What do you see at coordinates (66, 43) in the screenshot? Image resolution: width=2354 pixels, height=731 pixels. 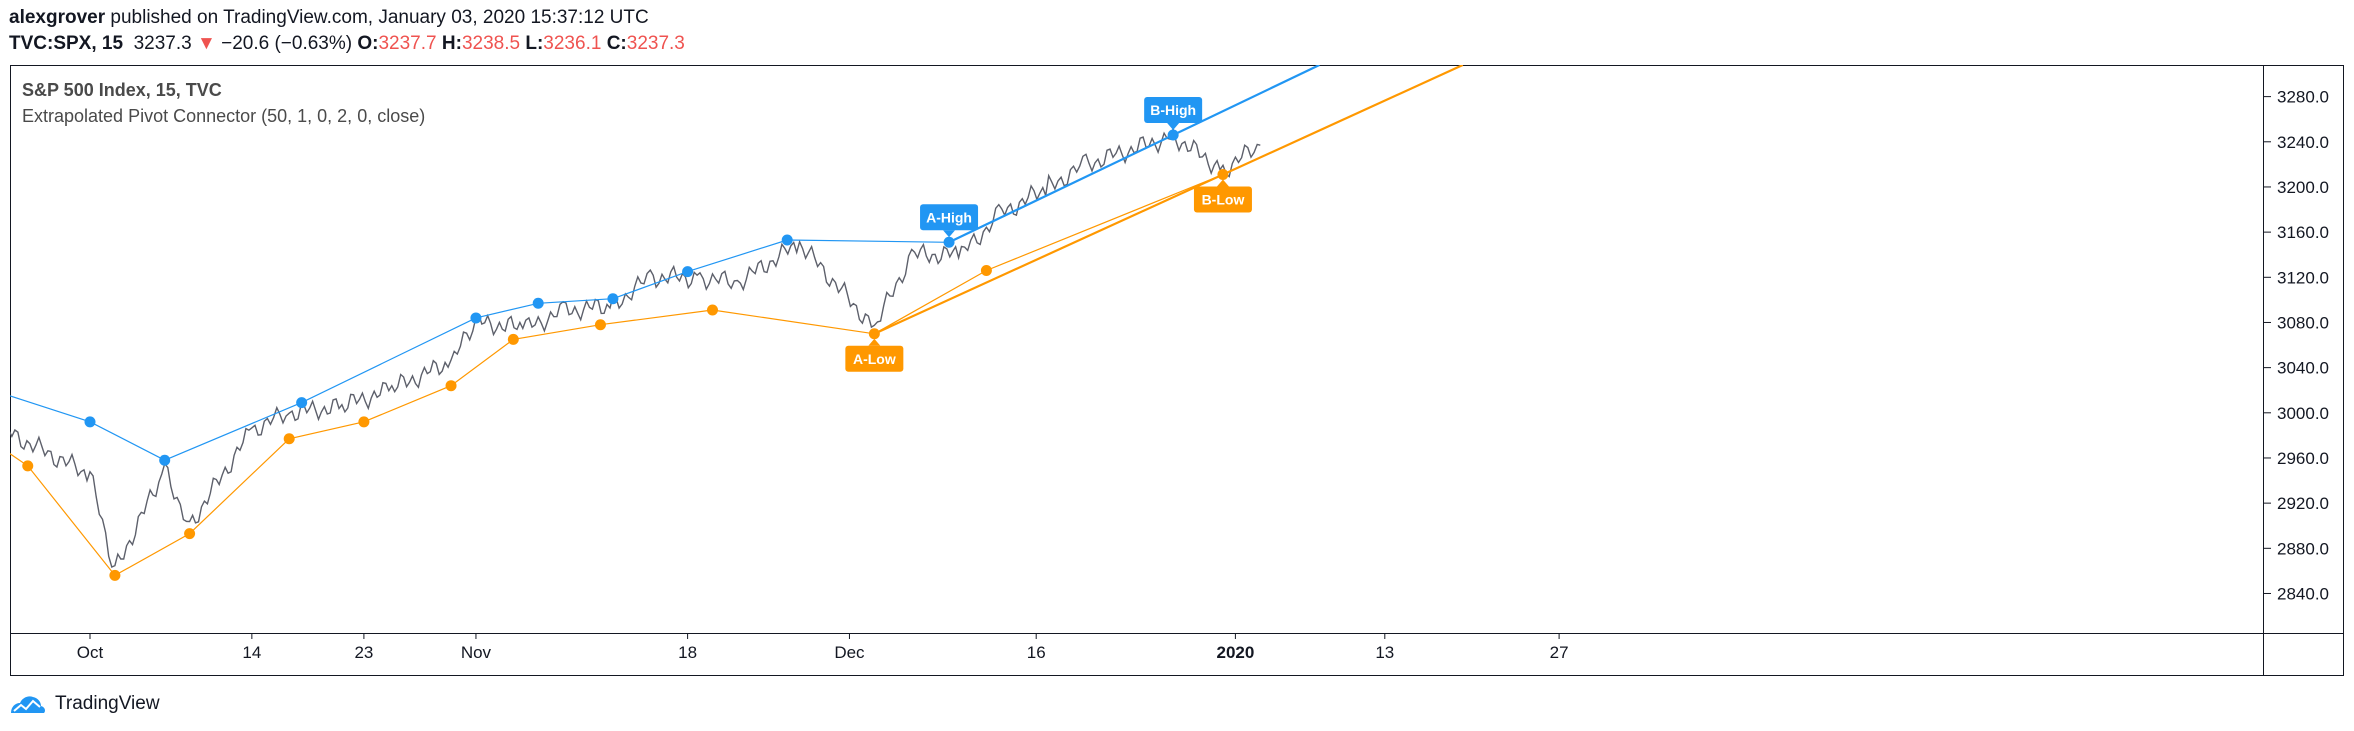 I see `symbol-label: TVC:SPX, 15` at bounding box center [66, 43].